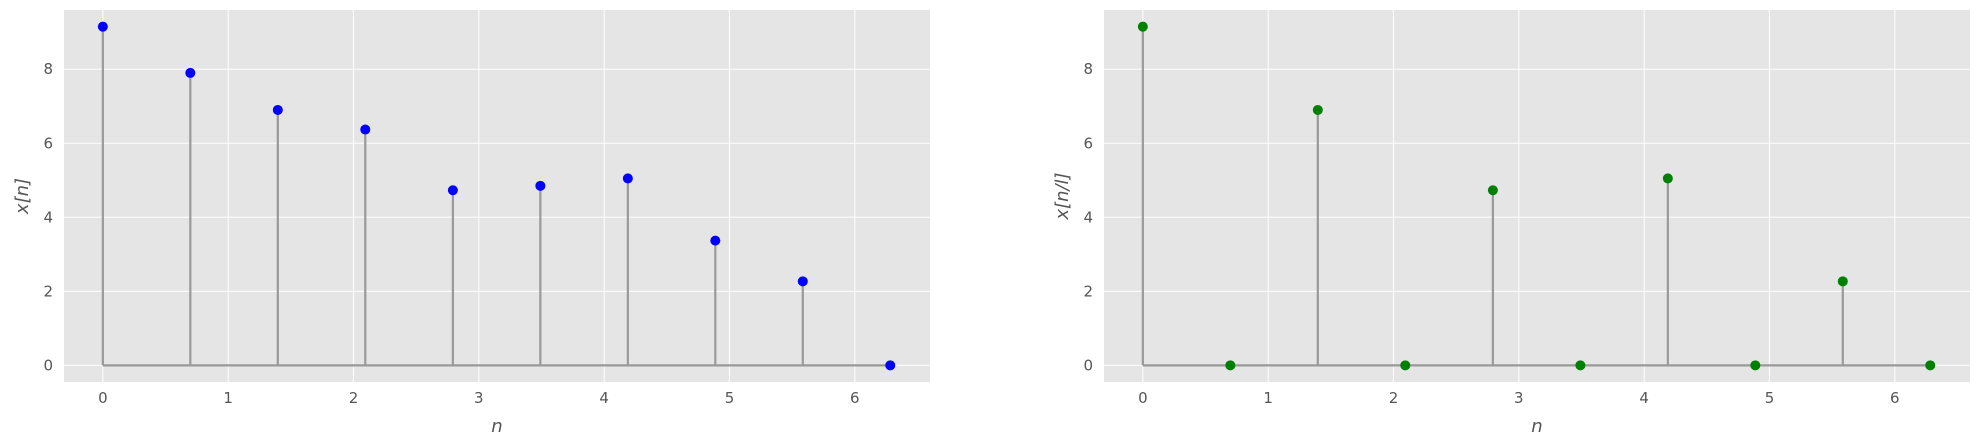  Describe the element at coordinates (22, 196) in the screenshot. I see `y-axis-label: x[n]` at that location.